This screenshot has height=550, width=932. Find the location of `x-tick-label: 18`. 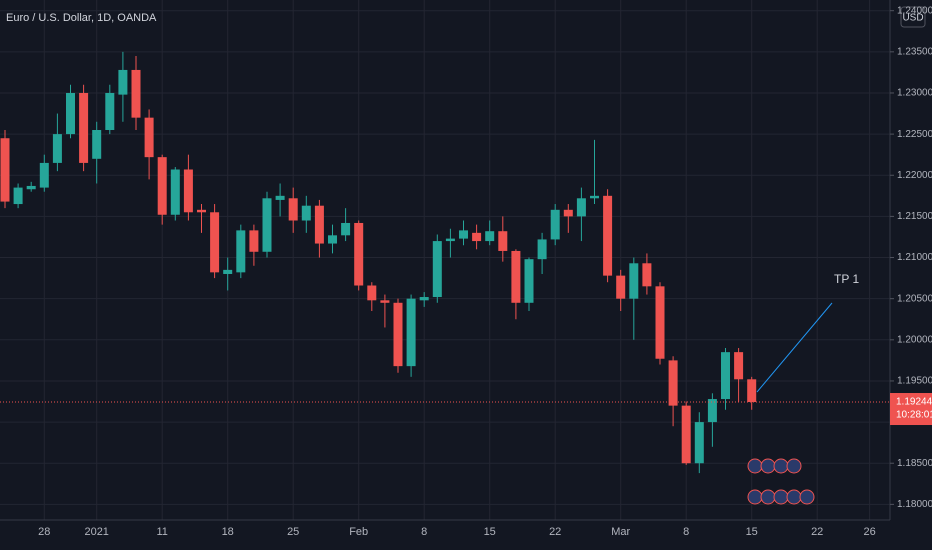

x-tick-label: 18 is located at coordinates (228, 532).